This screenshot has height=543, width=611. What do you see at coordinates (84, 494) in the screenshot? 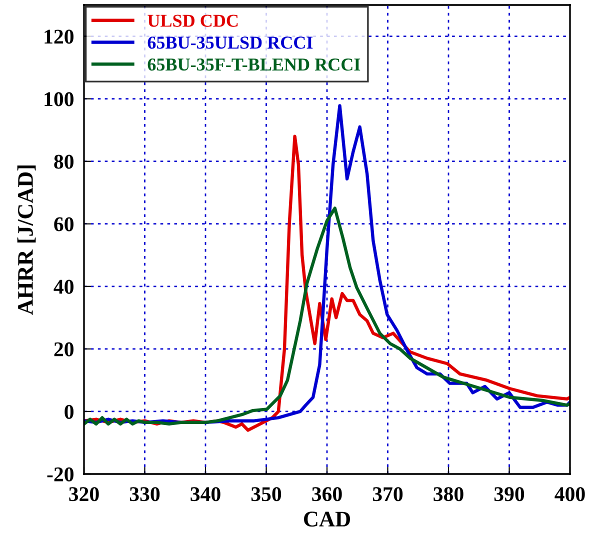
I see `x-tick-label: 320` at bounding box center [84, 494].